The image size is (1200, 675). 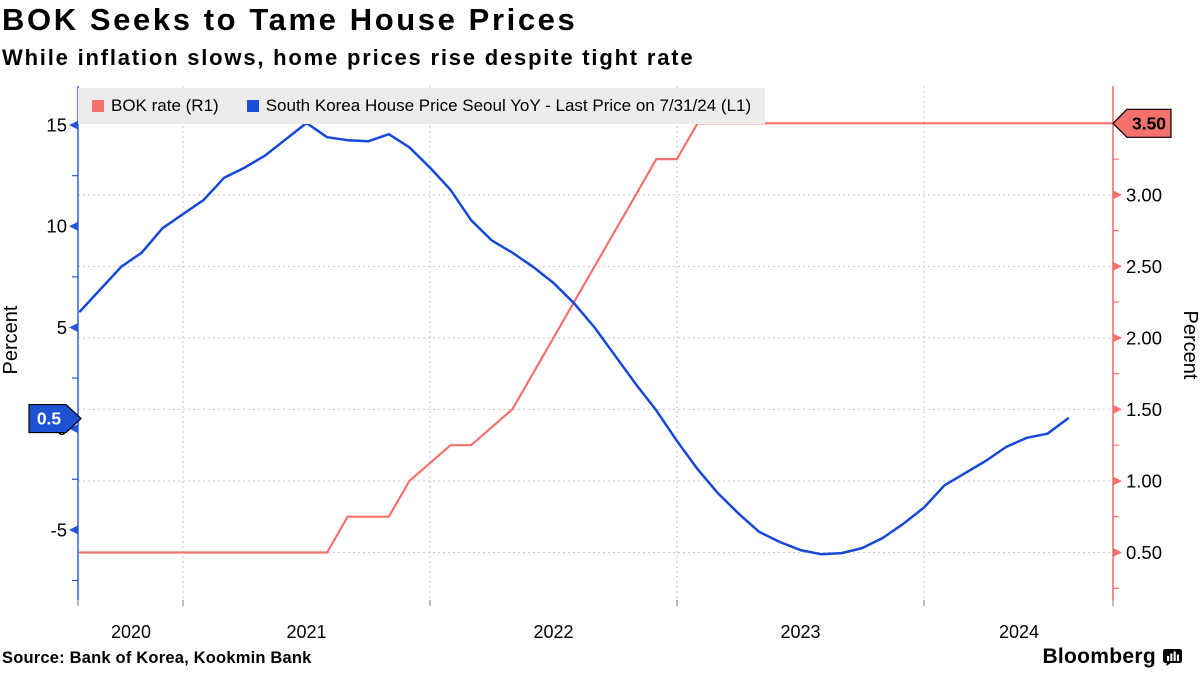 What do you see at coordinates (1149, 123) in the screenshot?
I see `red-tag-value: 3.50` at bounding box center [1149, 123].